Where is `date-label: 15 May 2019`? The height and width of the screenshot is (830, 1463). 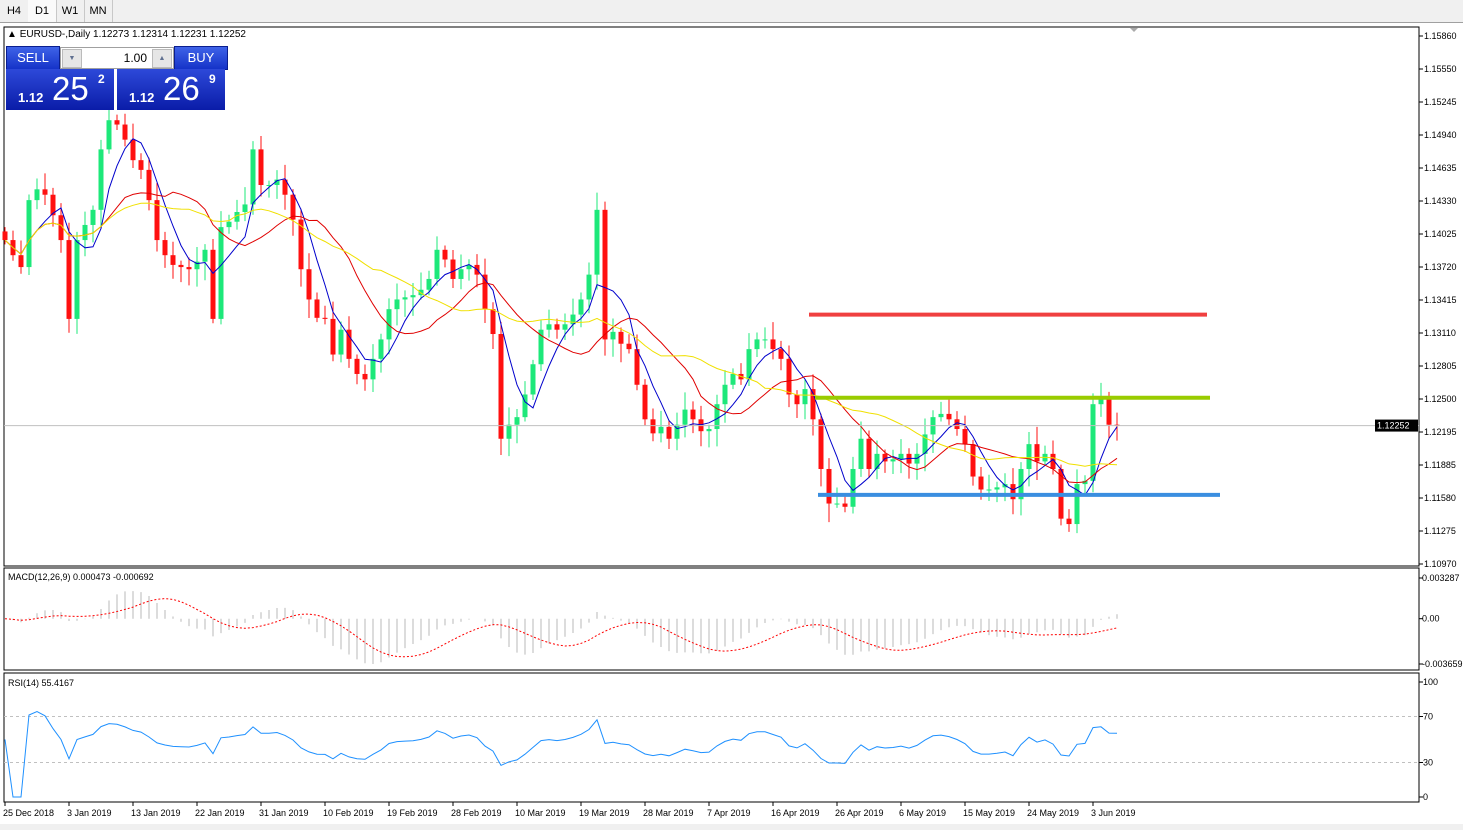 date-label: 15 May 2019 is located at coordinates (989, 813).